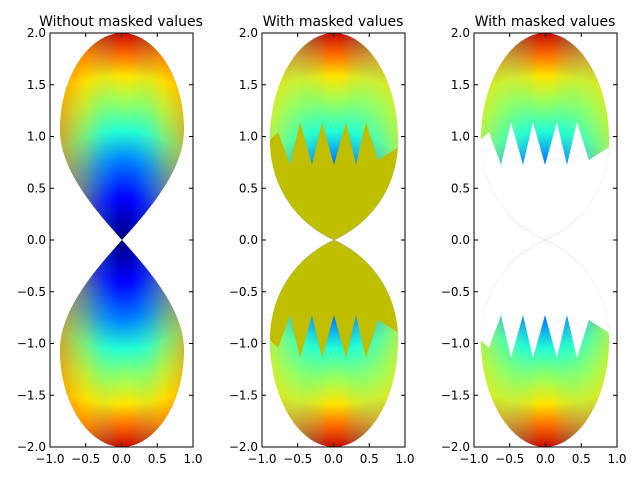 This screenshot has width=640, height=480. Describe the element at coordinates (333, 459) in the screenshot. I see `panel-2-xtick-label: 0.0` at that location.